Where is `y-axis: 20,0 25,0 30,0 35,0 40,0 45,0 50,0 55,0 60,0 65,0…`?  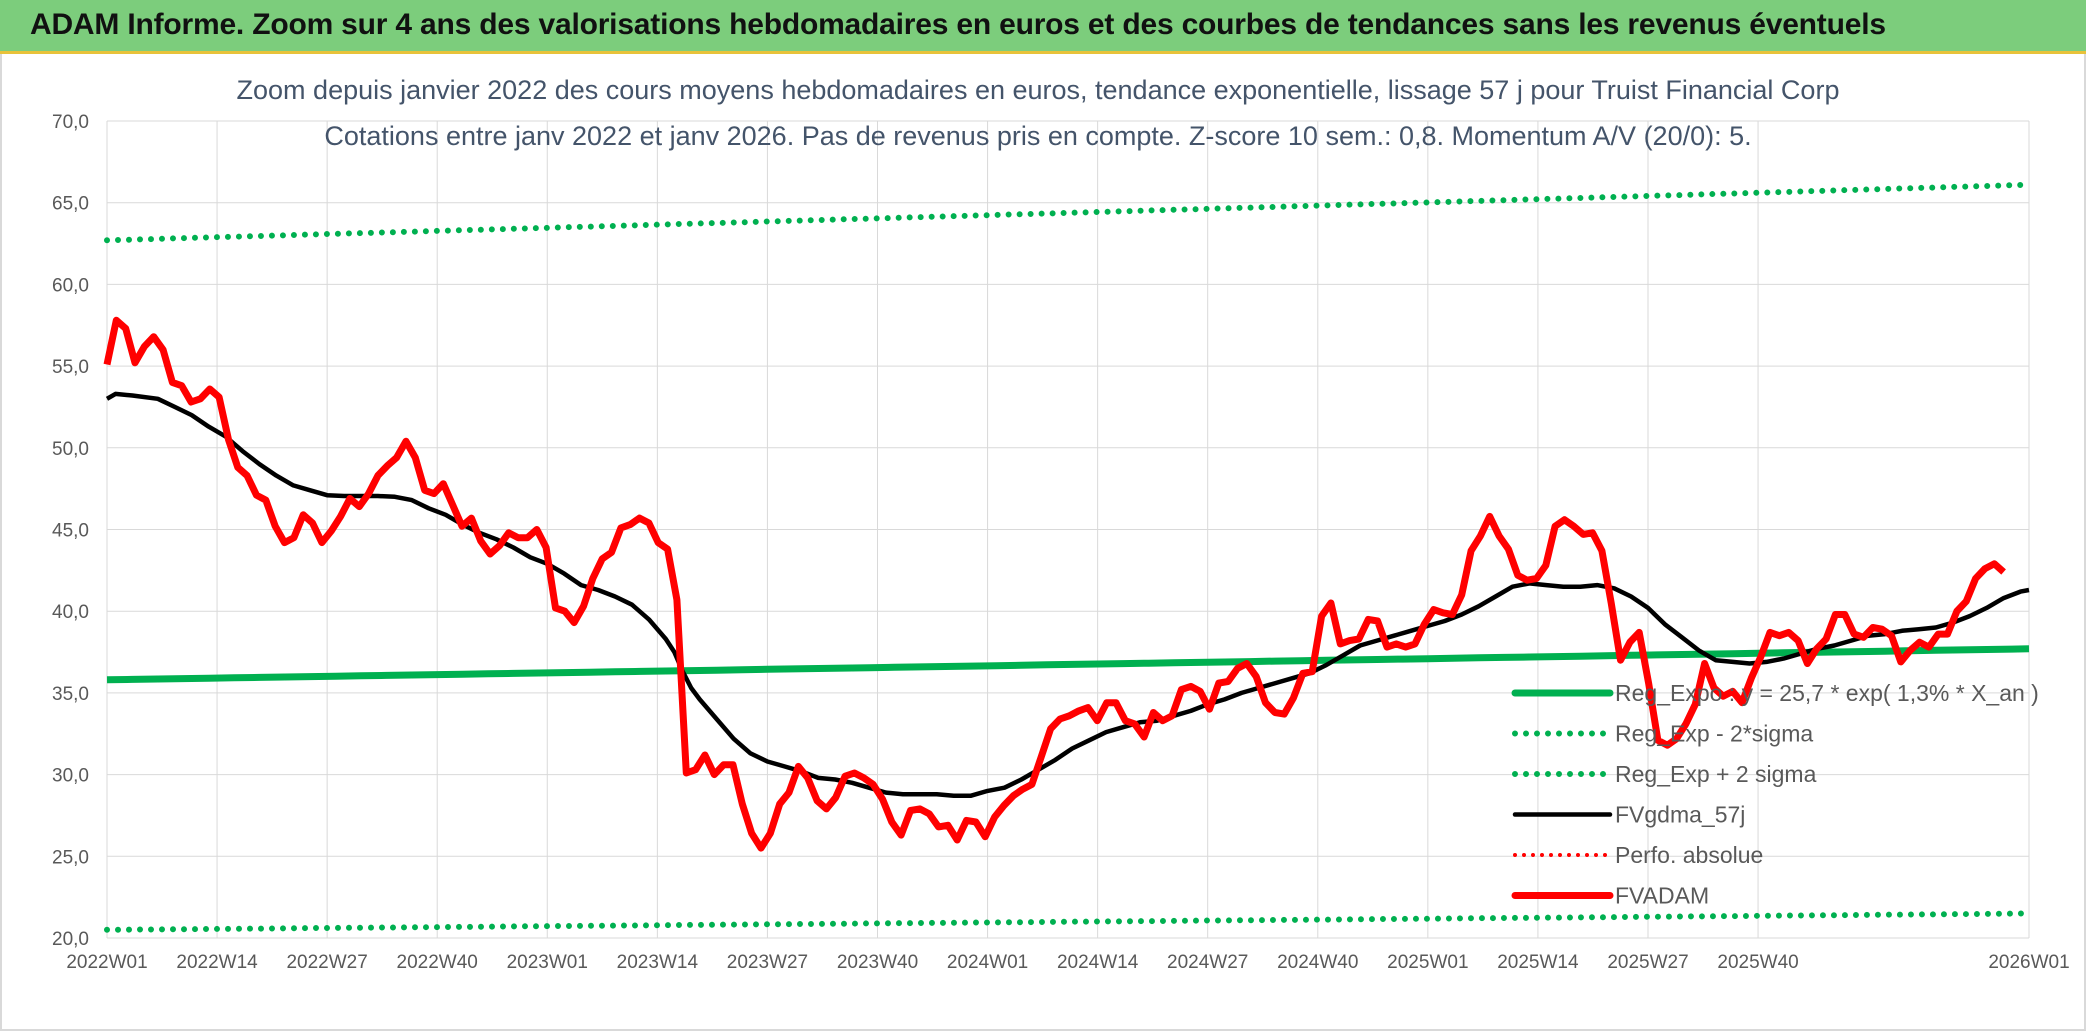 y-axis: 20,0 25,0 30,0 35,0 40,0 45,0 50,0 55,0 60,0 65,0… is located at coordinates (70, 531).